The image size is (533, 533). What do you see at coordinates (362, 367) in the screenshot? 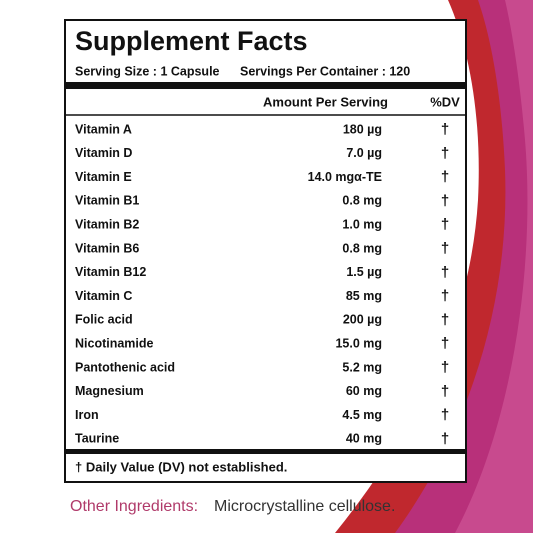
I see `nutrient-amount: 5.2 mg` at bounding box center [362, 367].